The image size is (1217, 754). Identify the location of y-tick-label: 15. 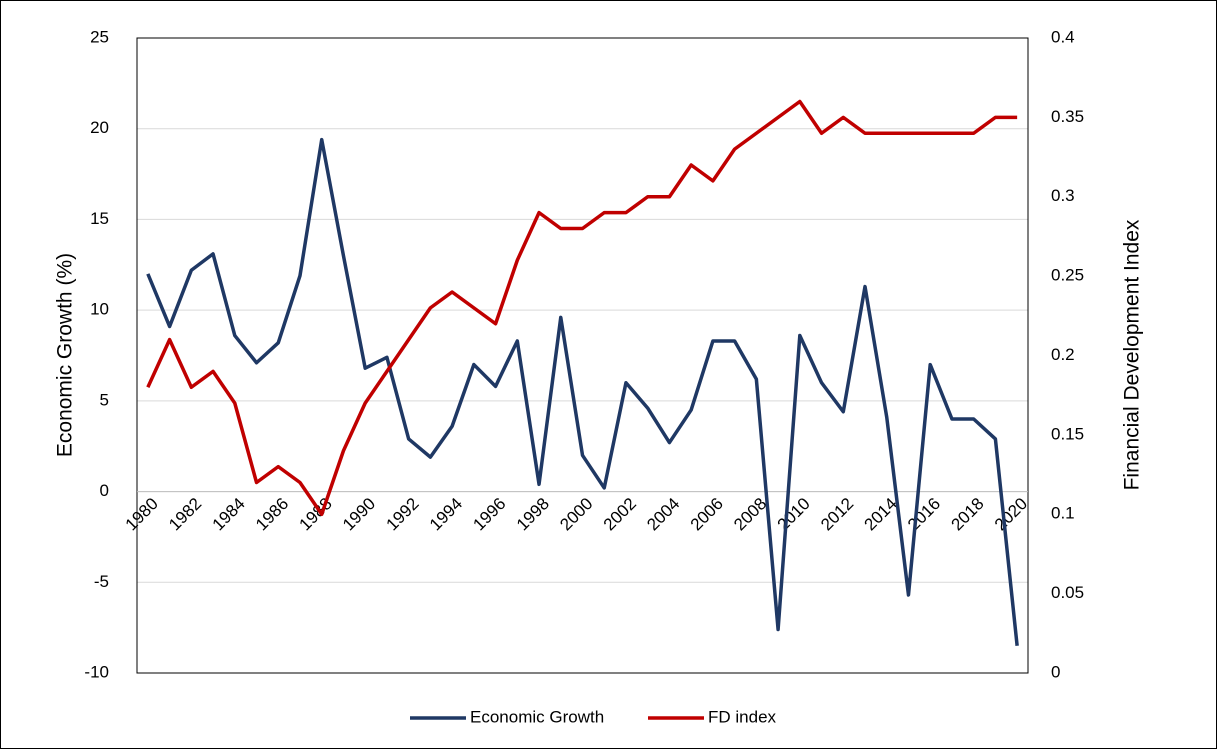
(99, 218).